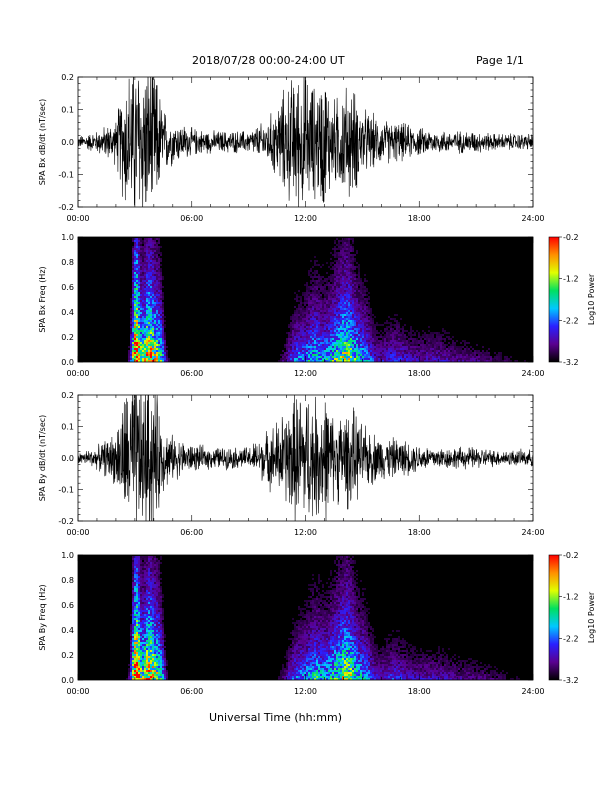 This screenshot has width=612, height=792. Describe the element at coordinates (319, 299) in the screenshot. I see `spectrogram-panel` at that location.